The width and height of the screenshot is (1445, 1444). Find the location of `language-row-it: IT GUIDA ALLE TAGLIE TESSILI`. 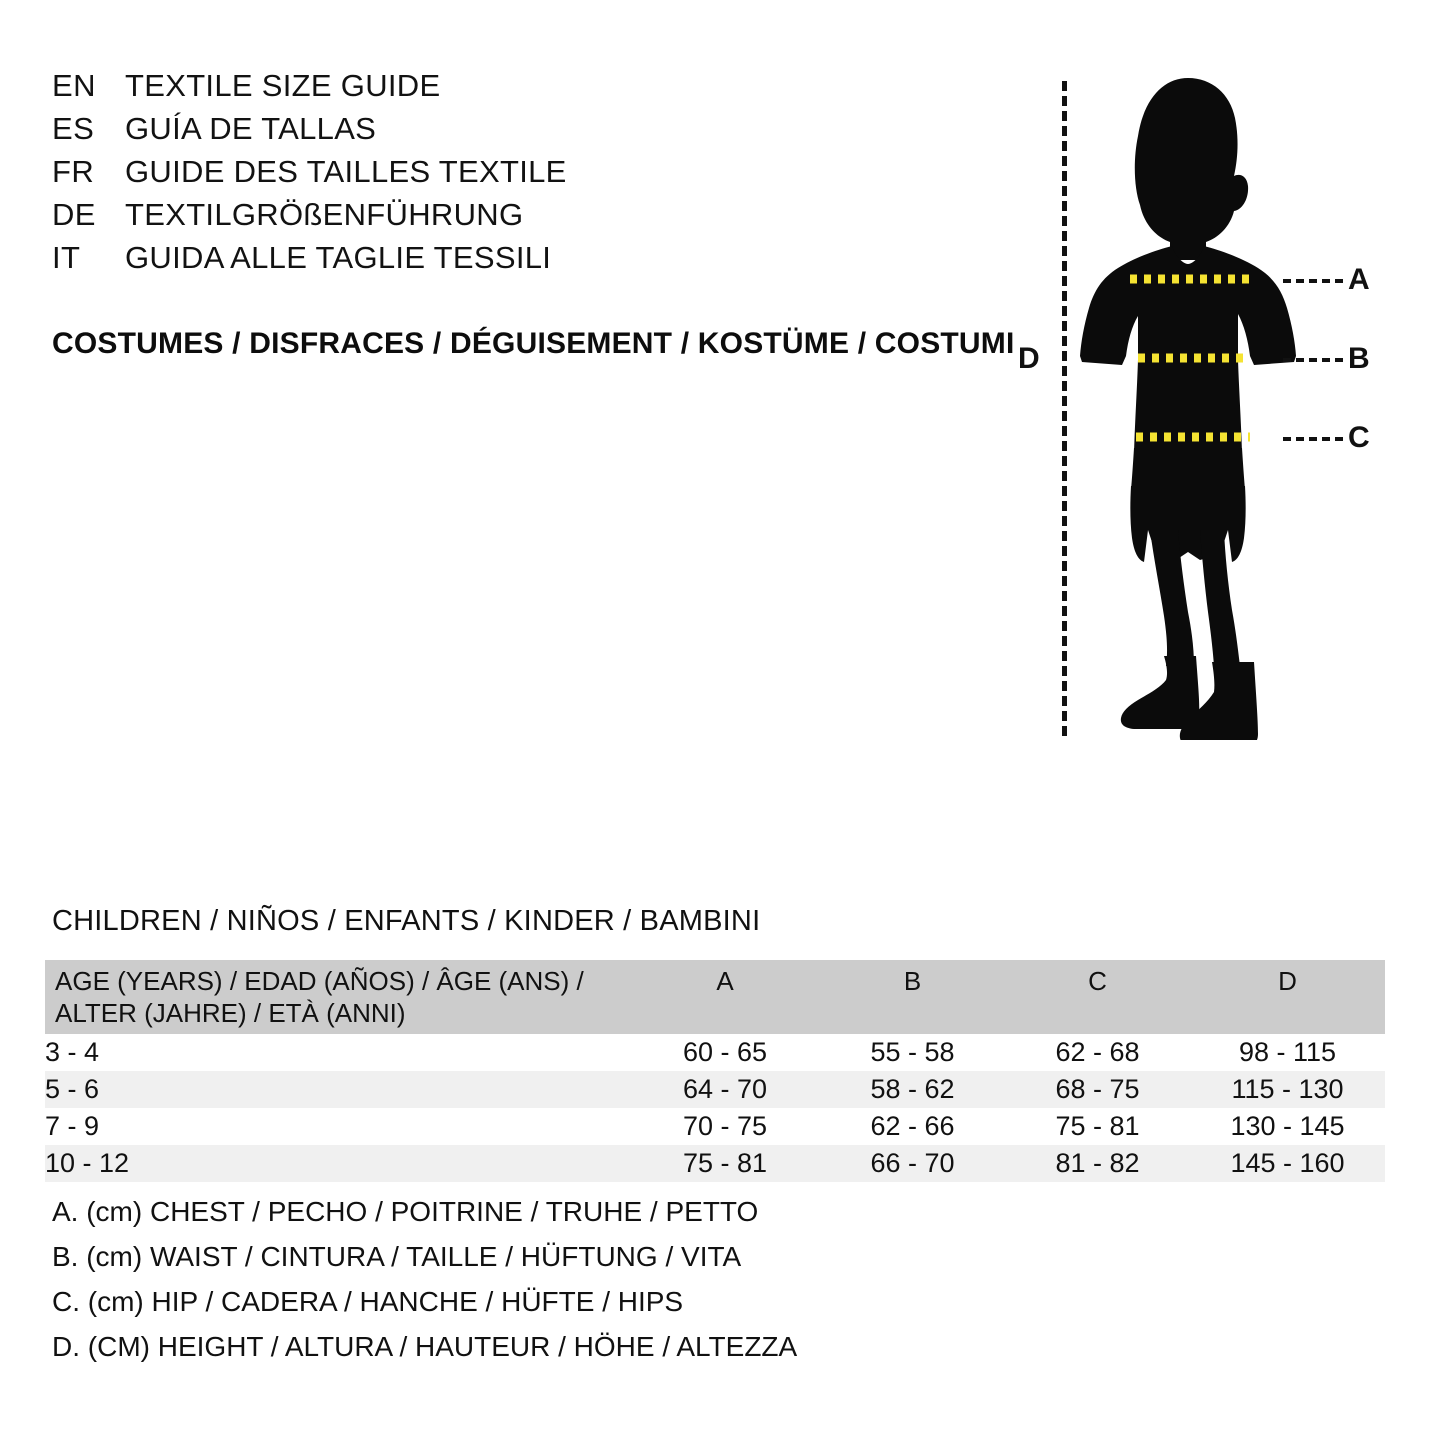

language-row-it: IT GUIDA ALLE TAGLIE TESSILI is located at coordinates (362, 261).